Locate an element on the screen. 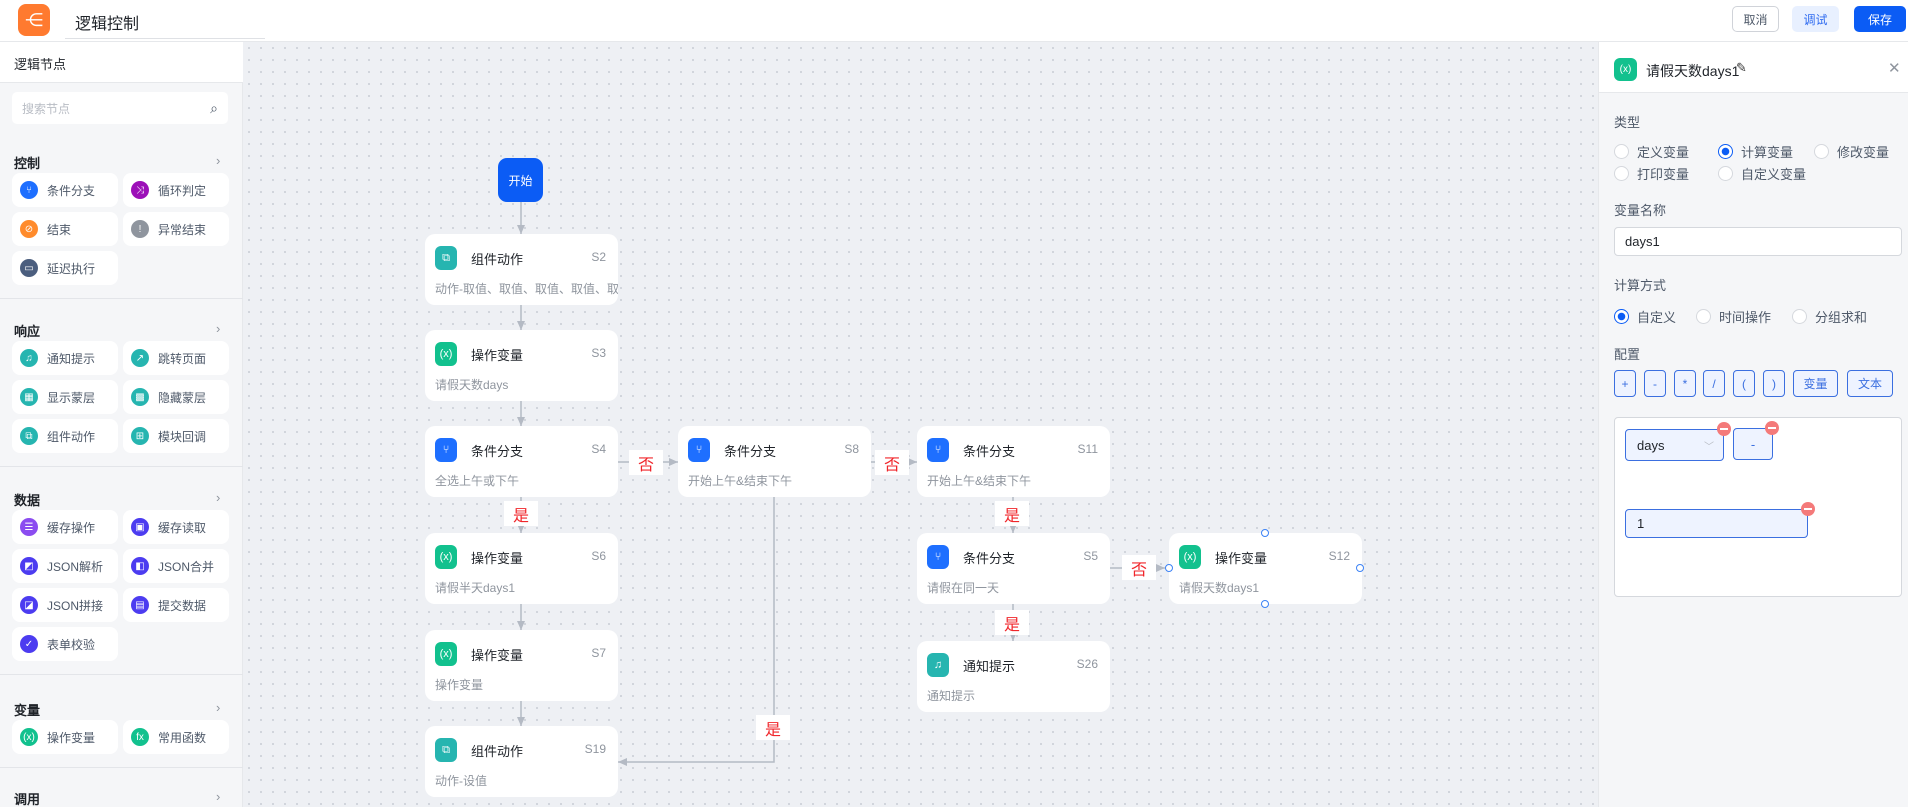  flow-node: ♫ 通知提示 S26 通知提示 is located at coordinates (1013, 676).